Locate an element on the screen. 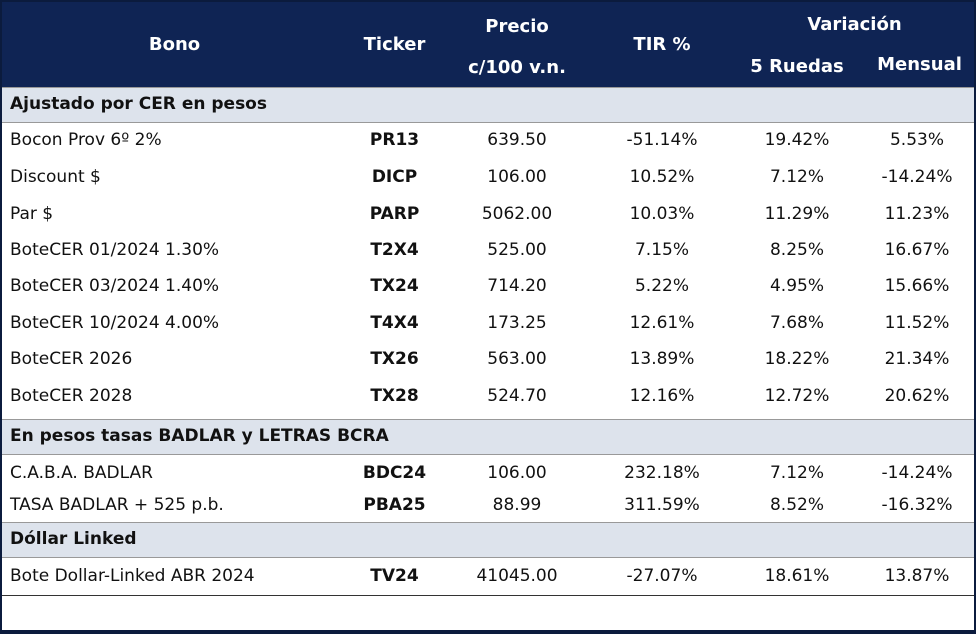  cell-tir: -27.07% is located at coordinates (662, 576).